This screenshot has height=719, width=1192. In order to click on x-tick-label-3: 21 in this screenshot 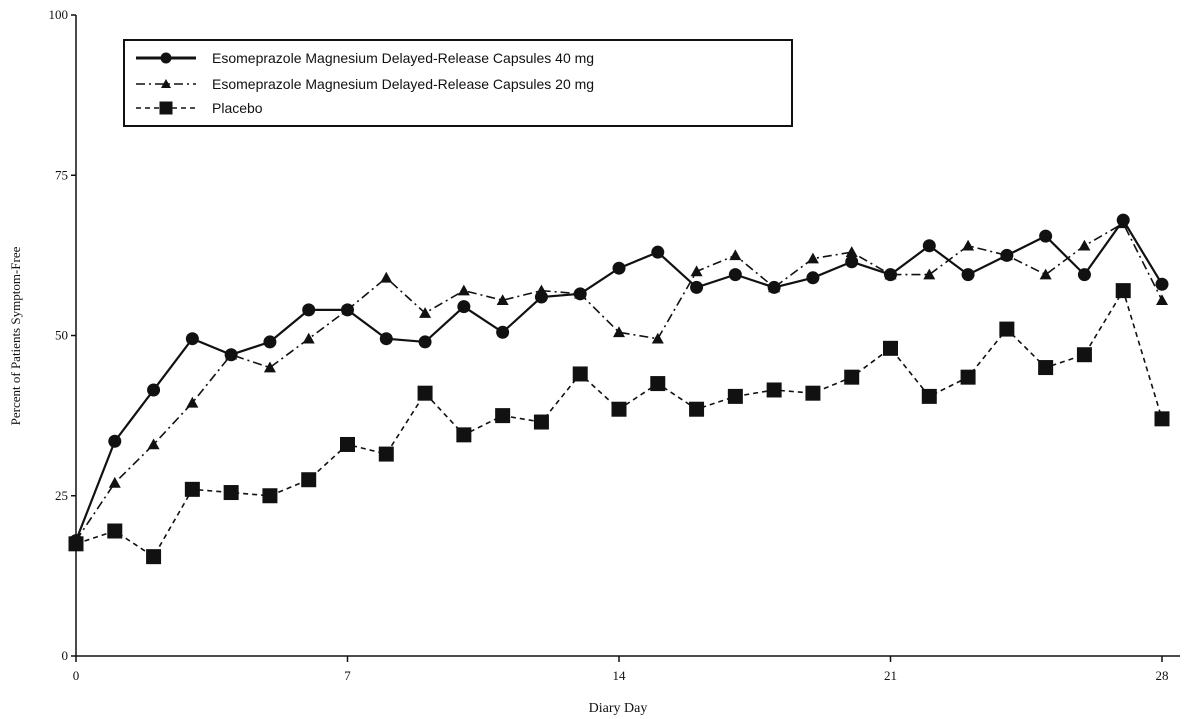, I will do `click(890, 675)`.